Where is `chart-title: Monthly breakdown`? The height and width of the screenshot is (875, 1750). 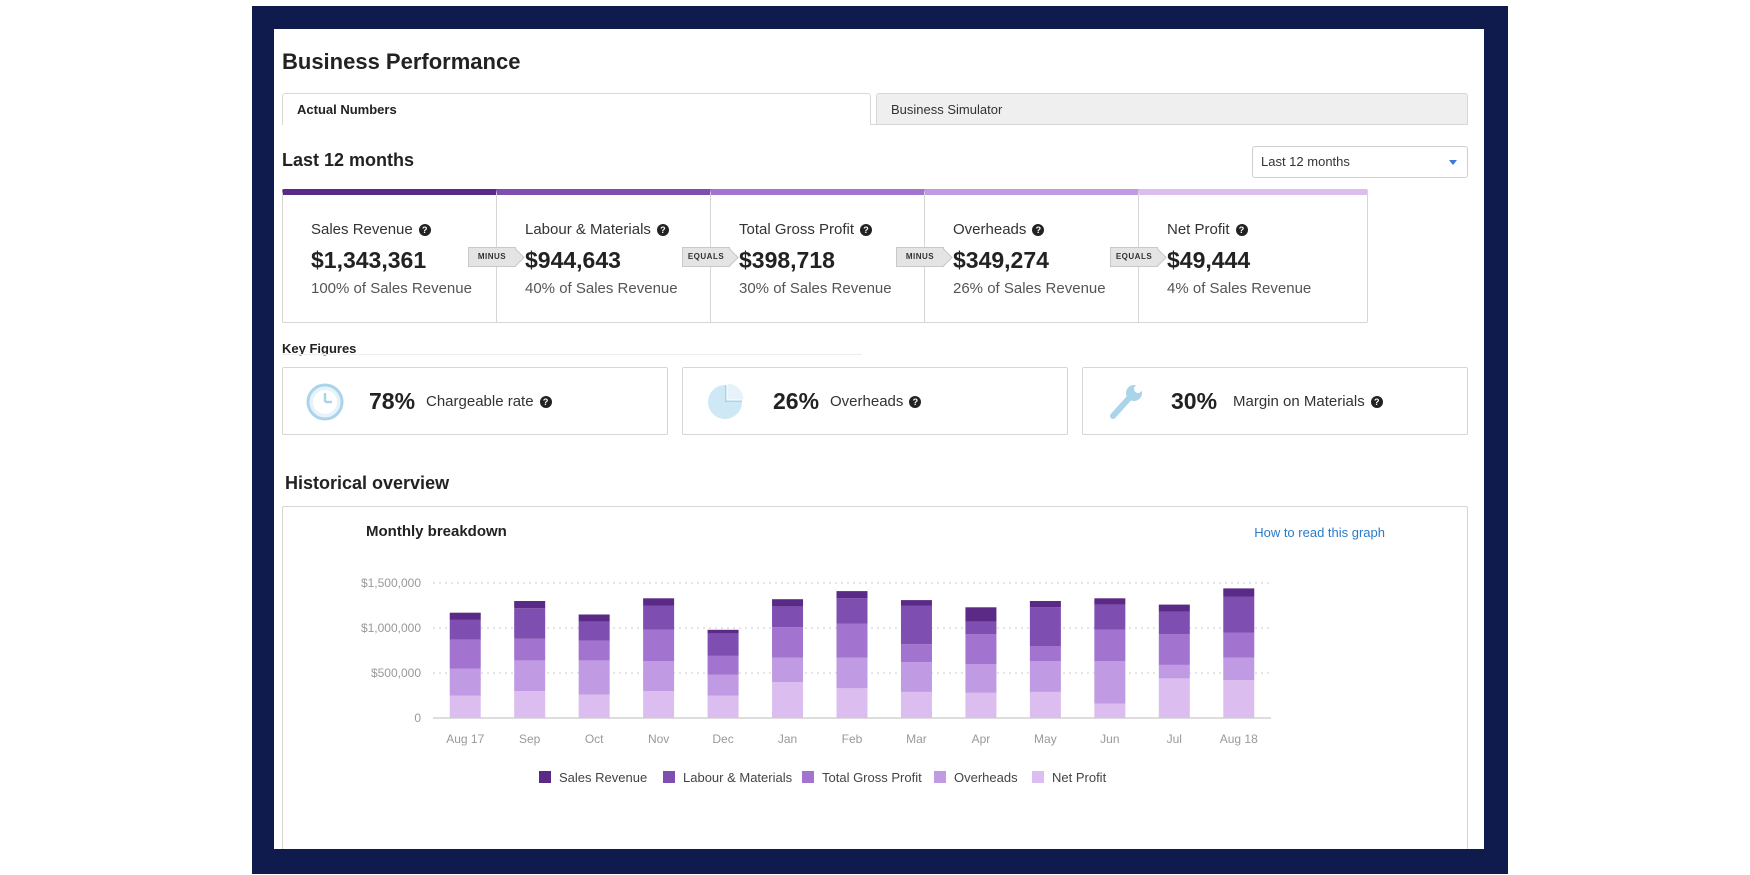
chart-title: Monthly breakdown is located at coordinates (436, 531).